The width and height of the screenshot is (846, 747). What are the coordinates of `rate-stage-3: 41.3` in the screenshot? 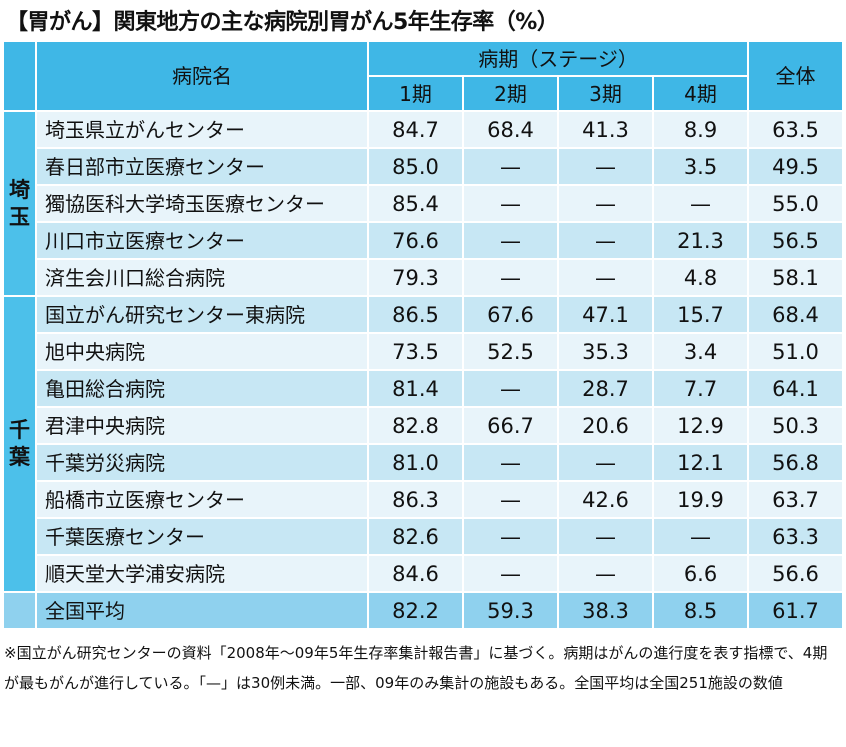 It's located at (605, 129).